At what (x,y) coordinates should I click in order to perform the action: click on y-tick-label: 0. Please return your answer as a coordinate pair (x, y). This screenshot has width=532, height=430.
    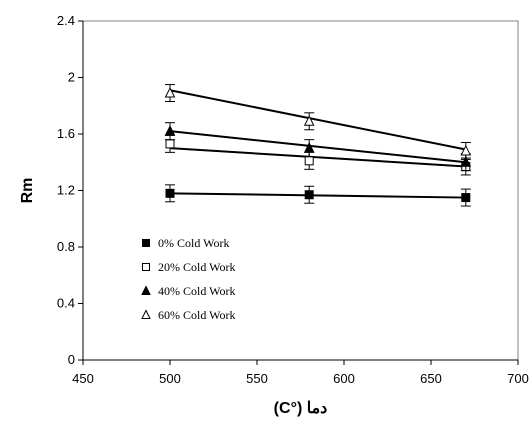
    Looking at the image, I should click on (71, 359).